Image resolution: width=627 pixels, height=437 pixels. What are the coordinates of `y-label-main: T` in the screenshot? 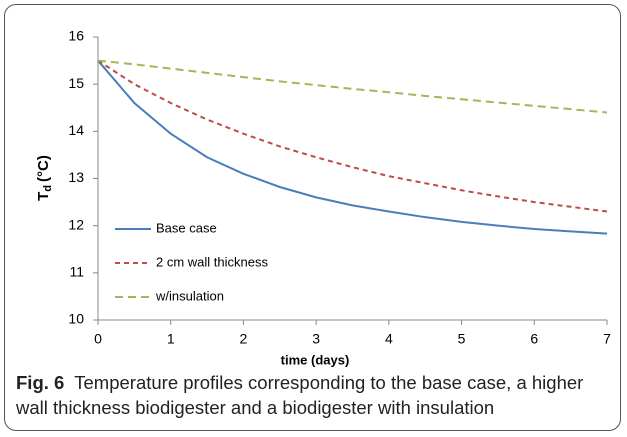 It's located at (43, 196).